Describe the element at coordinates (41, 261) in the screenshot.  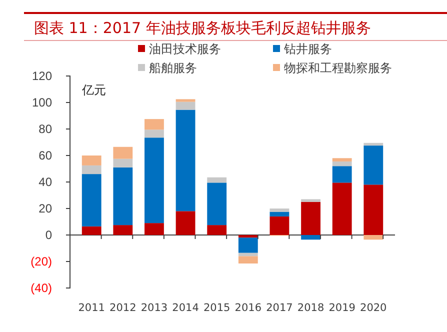
I see `y-tick-label: (20)` at that location.